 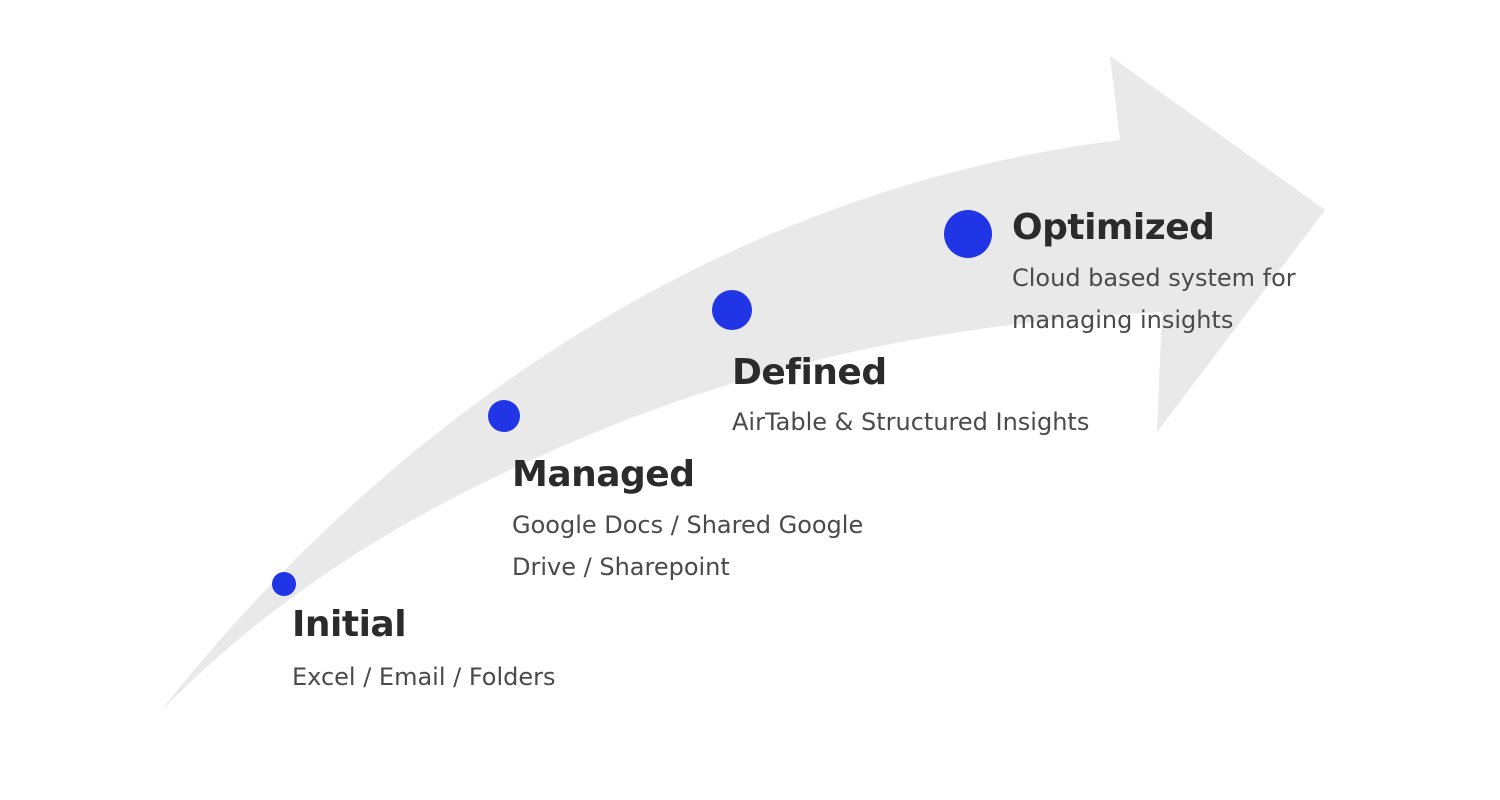 I want to click on stage-defined-description: AirTable & Structured Insights, so click(x=911, y=422).